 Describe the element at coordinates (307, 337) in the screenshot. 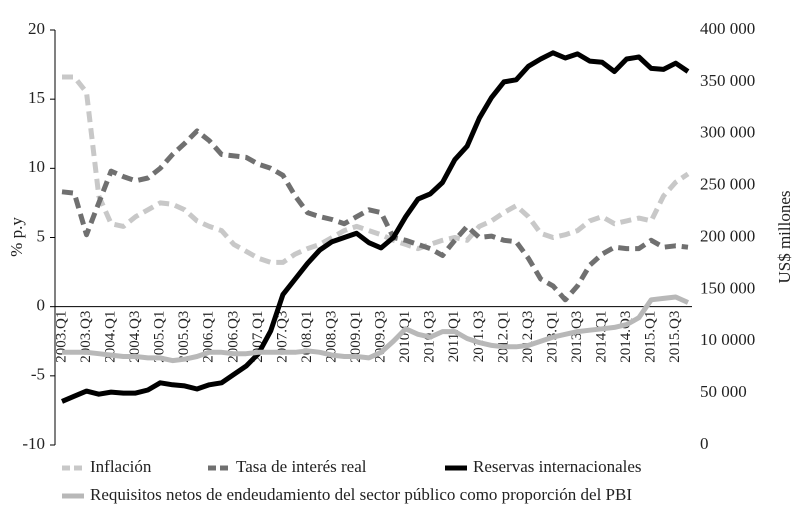

I see `x-tick-label: 2008.Q1` at that location.